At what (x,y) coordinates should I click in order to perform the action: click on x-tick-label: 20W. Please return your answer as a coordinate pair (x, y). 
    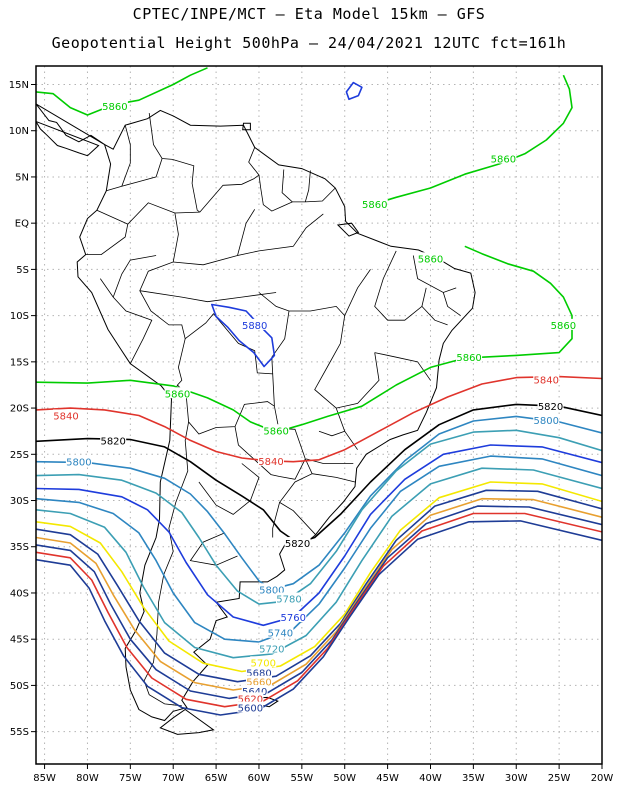
    Looking at the image, I should click on (602, 778).